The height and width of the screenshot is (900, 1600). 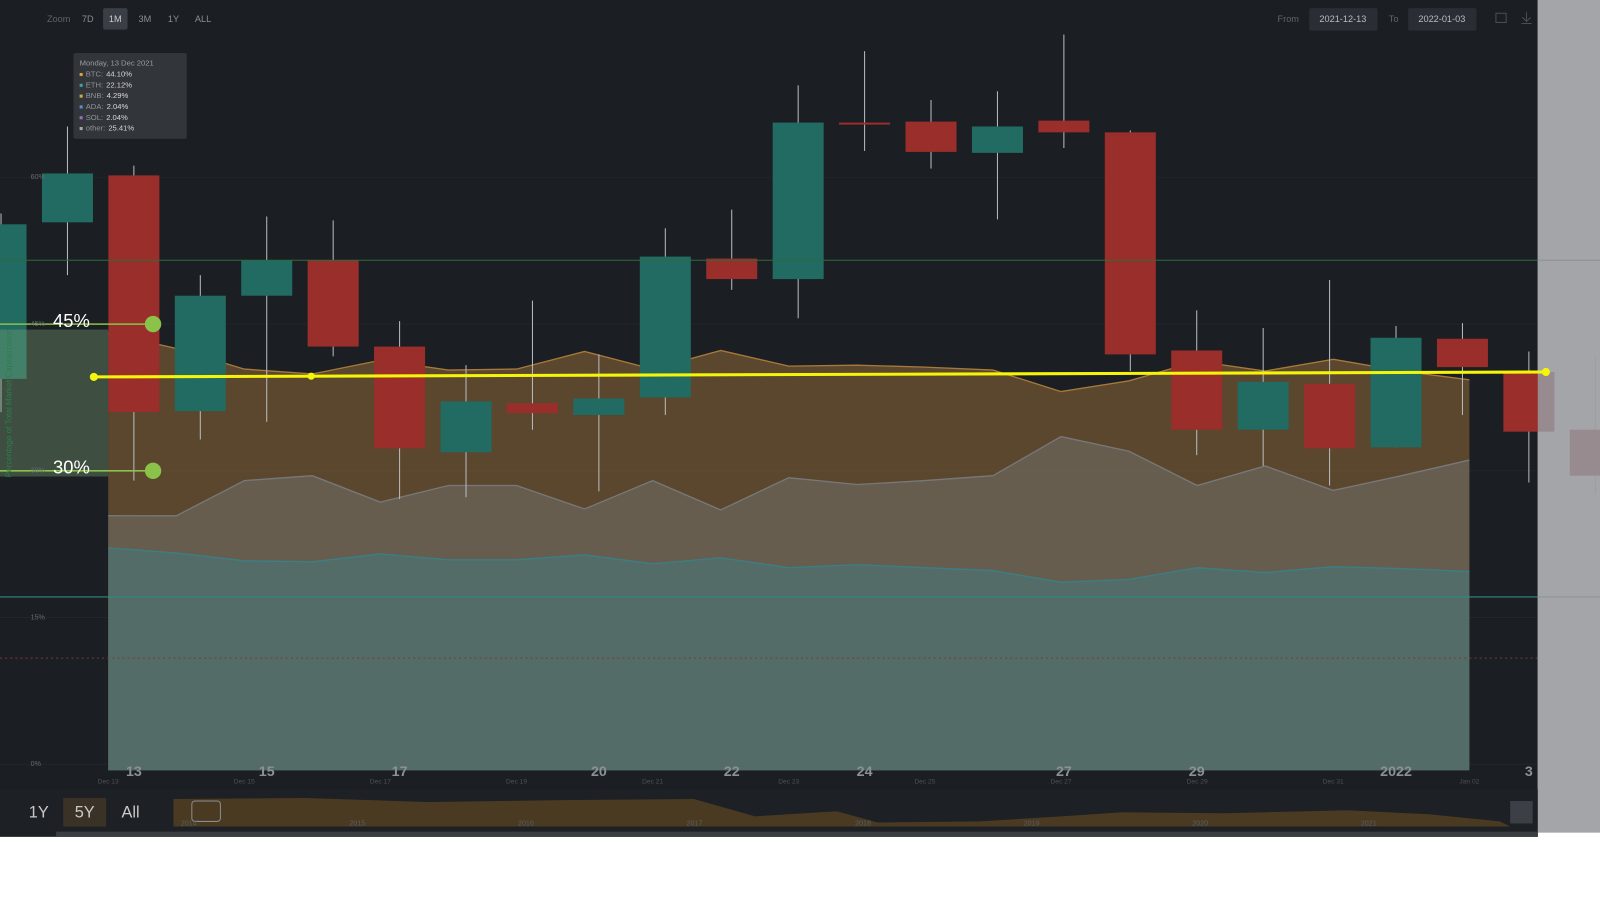 I want to click on navigator-year: 2020, so click(x=1200, y=823).